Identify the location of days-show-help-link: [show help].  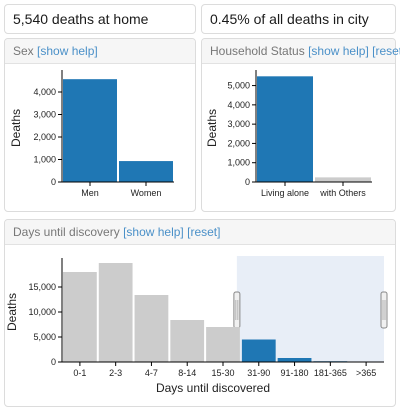
(153, 232).